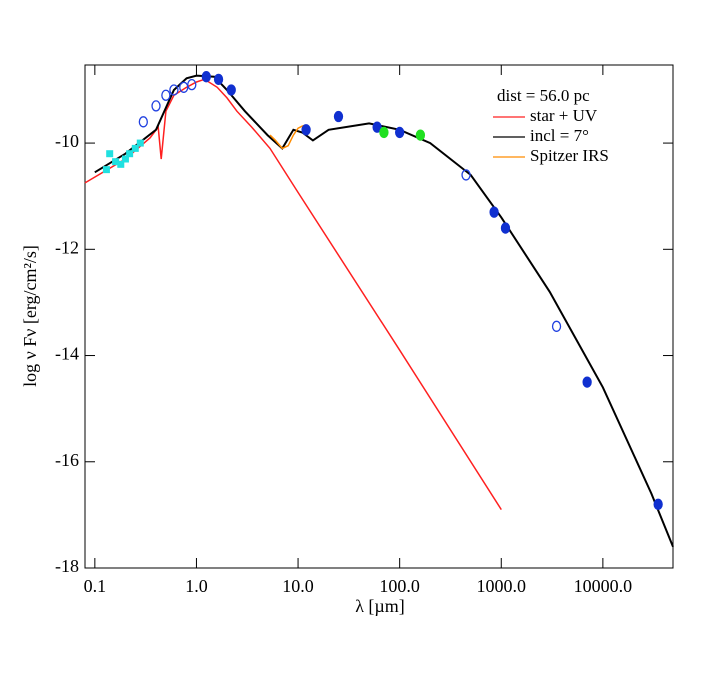 The image size is (709, 673). Describe the element at coordinates (67, 247) in the screenshot. I see `y-tick-label: -12` at that location.